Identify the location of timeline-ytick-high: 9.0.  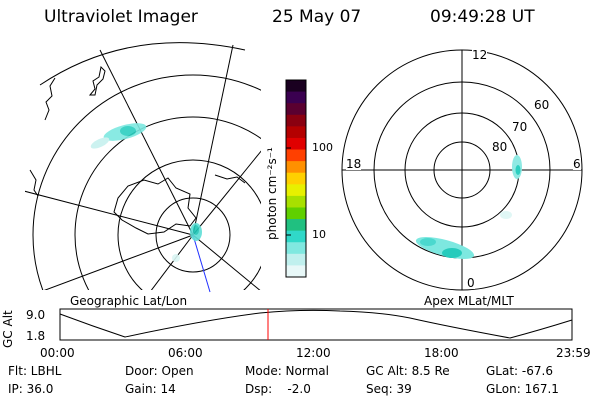
(36, 315).